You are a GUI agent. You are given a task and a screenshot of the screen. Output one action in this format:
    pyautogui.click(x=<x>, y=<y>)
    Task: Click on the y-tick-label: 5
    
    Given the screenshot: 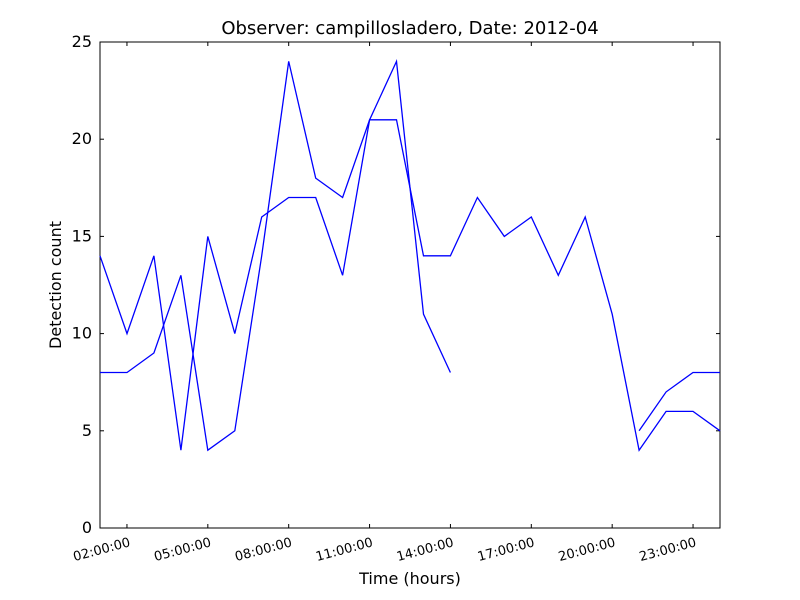 What is the action you would take?
    pyautogui.click(x=87, y=430)
    